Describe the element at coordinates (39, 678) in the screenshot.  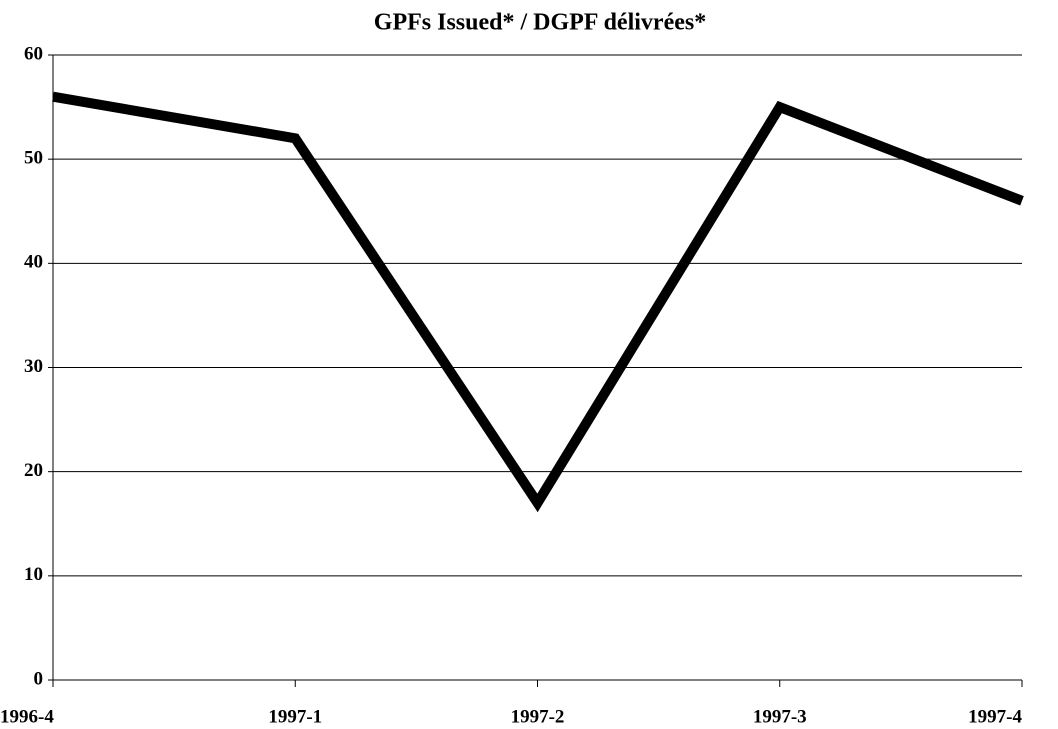
I see `y-tick-label: 0` at that location.